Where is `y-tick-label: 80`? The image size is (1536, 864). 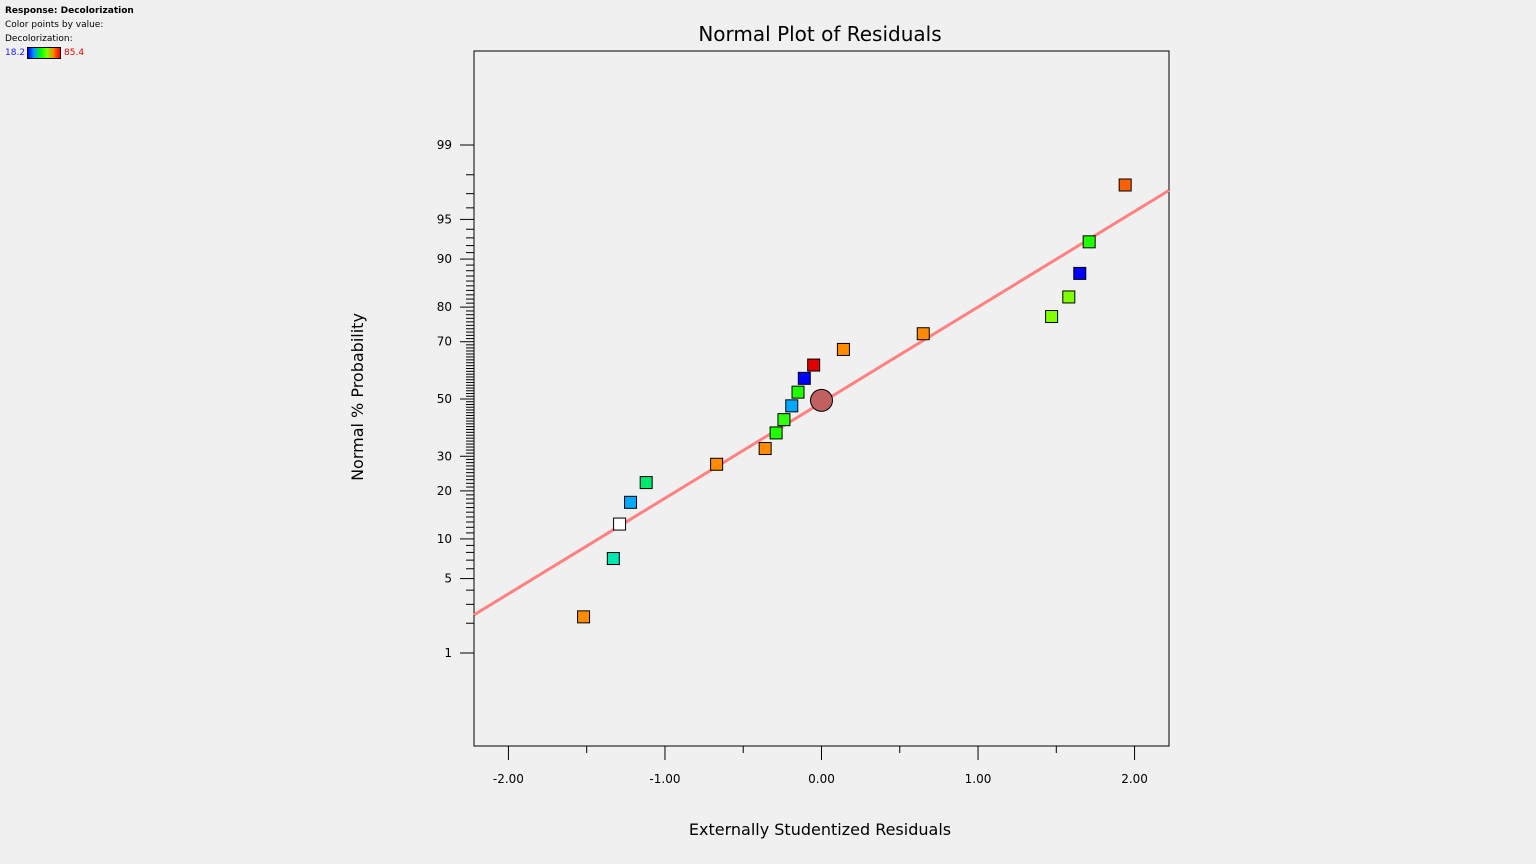 y-tick-label: 80 is located at coordinates (444, 307).